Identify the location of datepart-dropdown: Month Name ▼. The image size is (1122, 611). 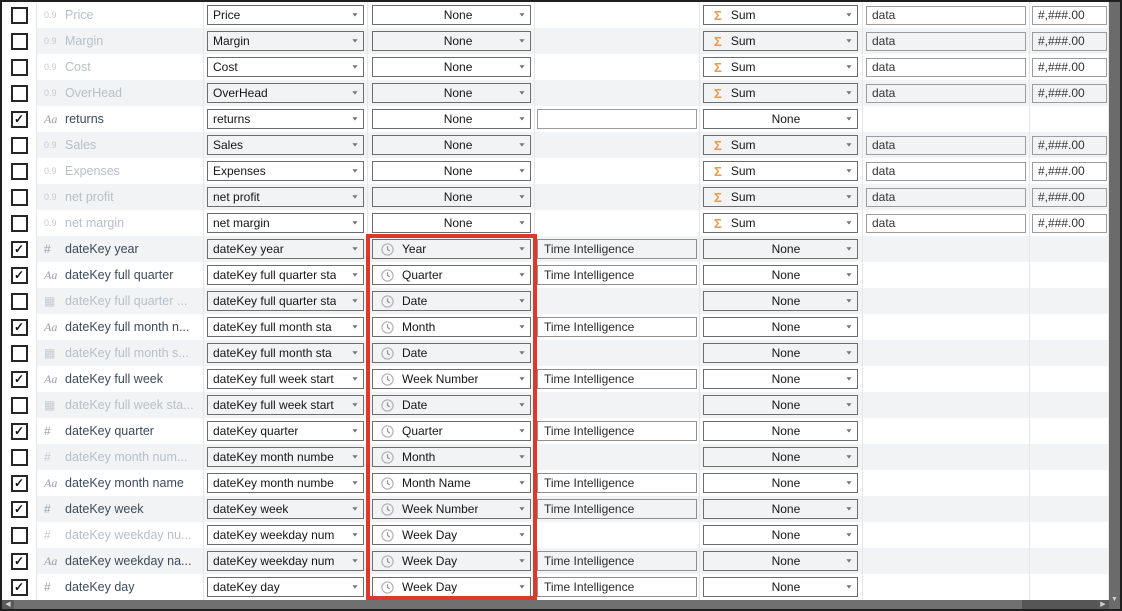
(451, 483).